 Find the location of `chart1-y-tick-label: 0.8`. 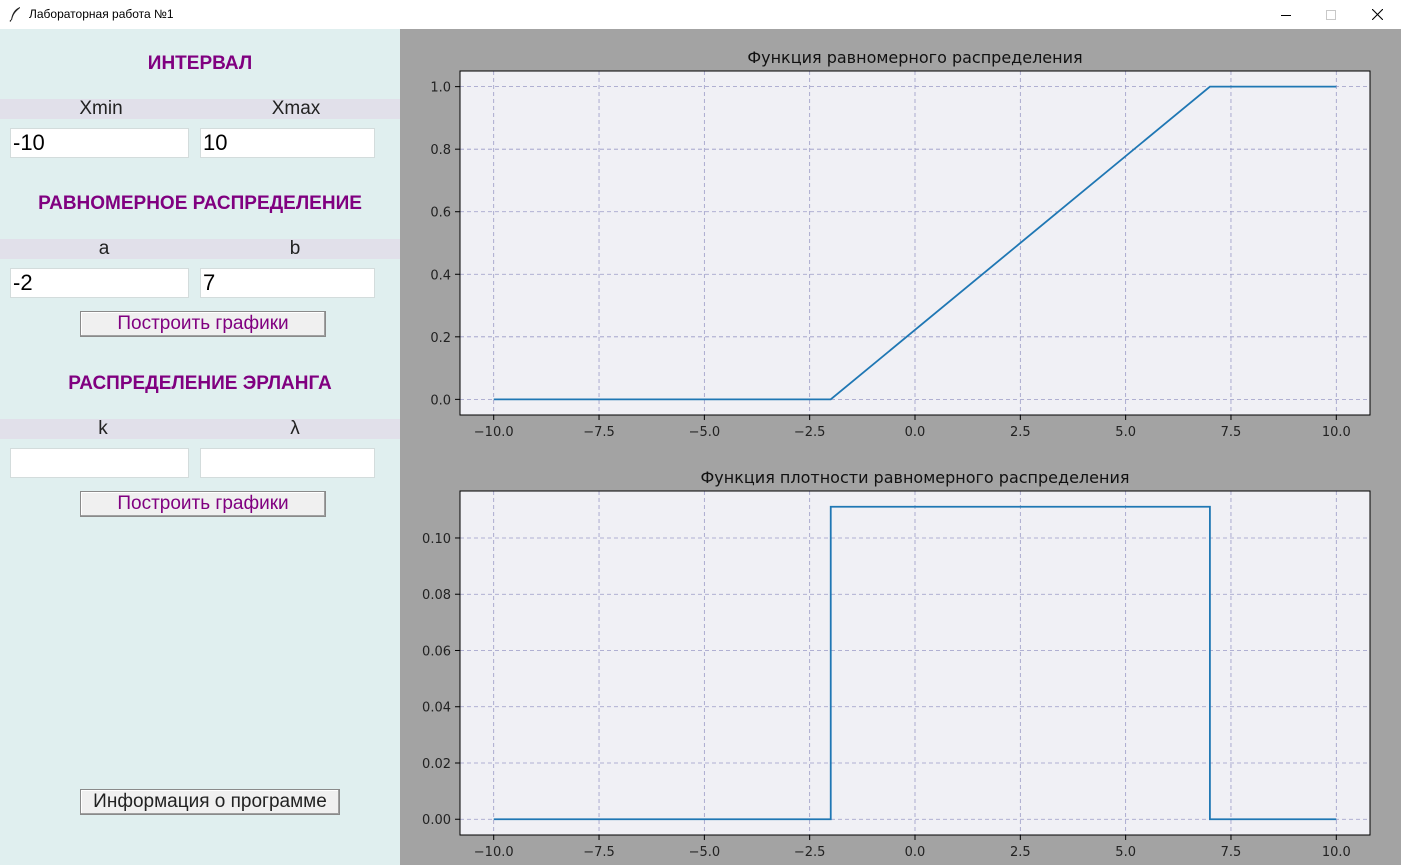

chart1-y-tick-label: 0.8 is located at coordinates (440, 150).